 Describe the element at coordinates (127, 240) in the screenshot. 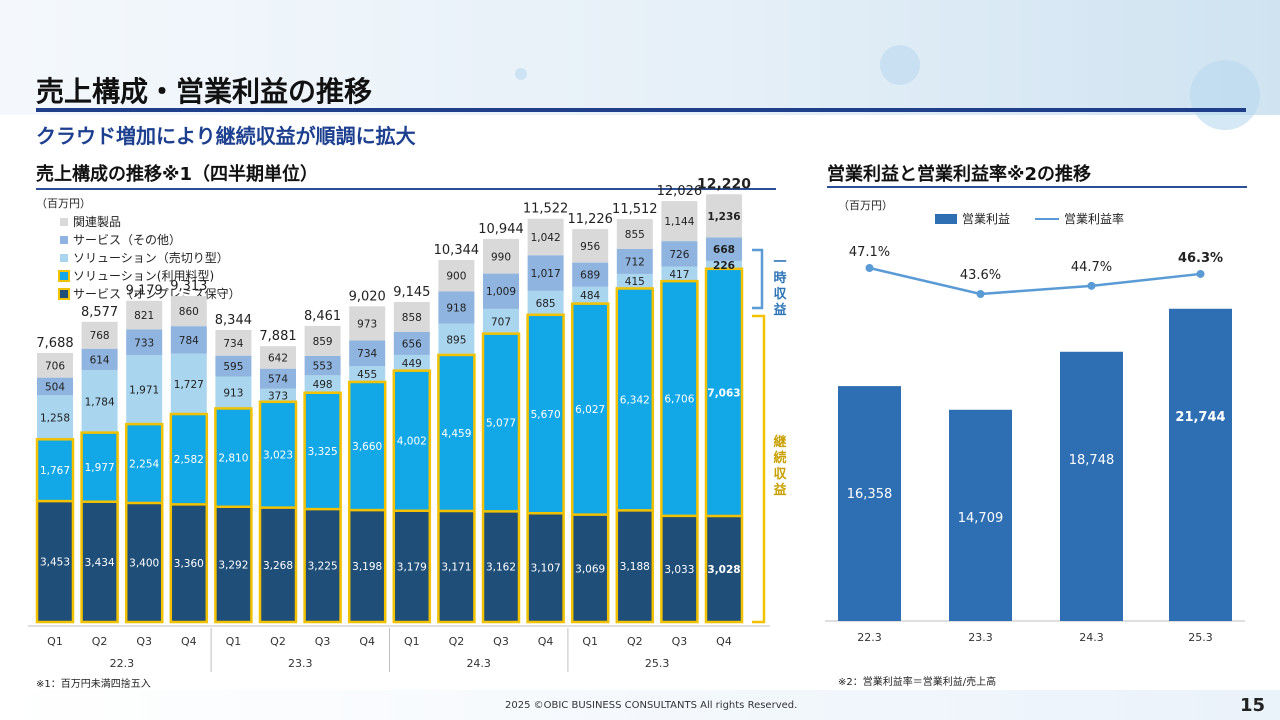

I see `legend-label: サービス（その他）` at that location.